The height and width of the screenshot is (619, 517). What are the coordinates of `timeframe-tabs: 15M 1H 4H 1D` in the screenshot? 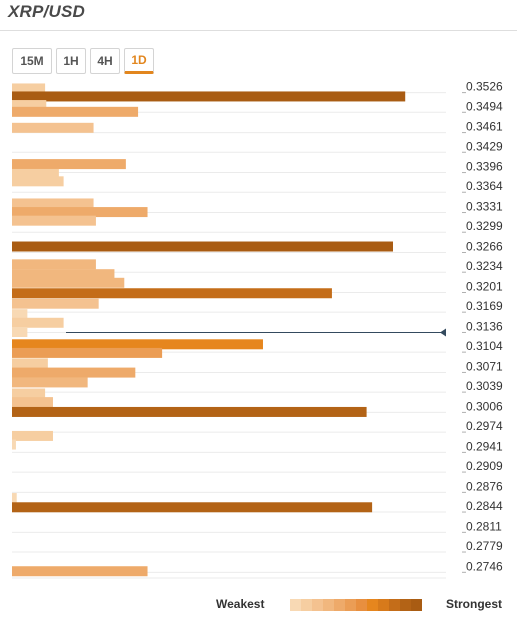 It's located at (83, 61).